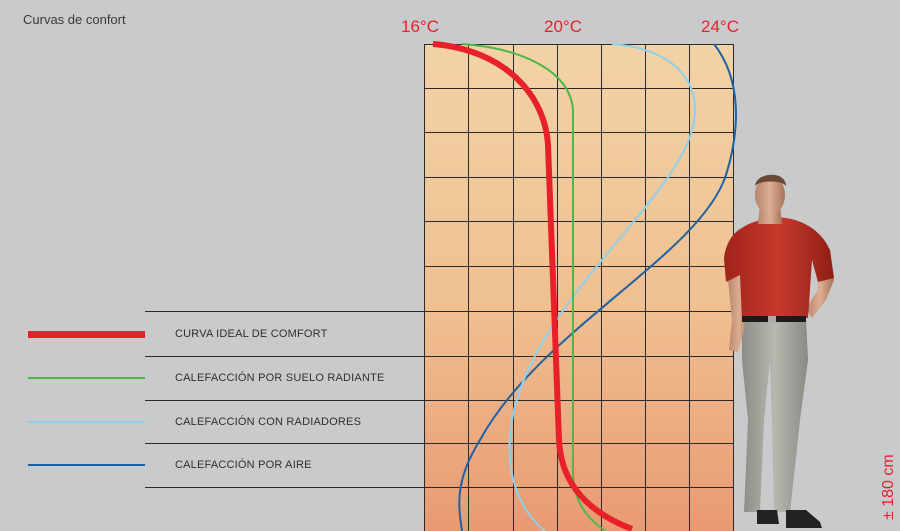  I want to click on person-figure-icon, so click(779, 351).